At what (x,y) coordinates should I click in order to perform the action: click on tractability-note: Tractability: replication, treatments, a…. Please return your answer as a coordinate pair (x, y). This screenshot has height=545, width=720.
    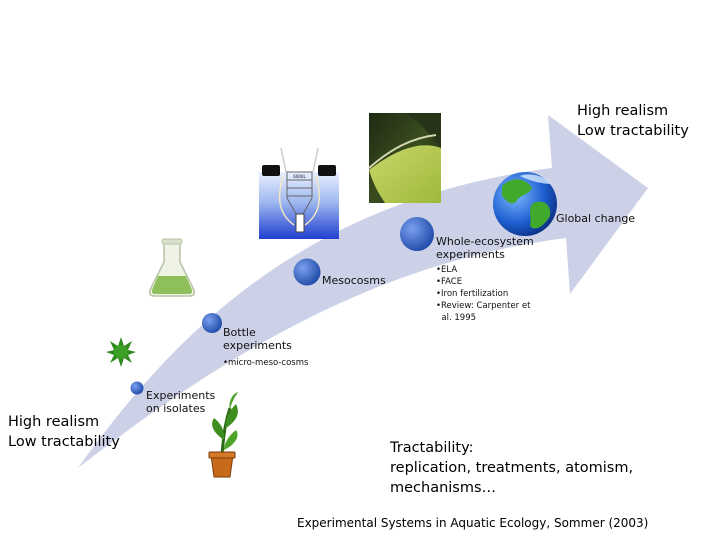
    Looking at the image, I should click on (511, 468).